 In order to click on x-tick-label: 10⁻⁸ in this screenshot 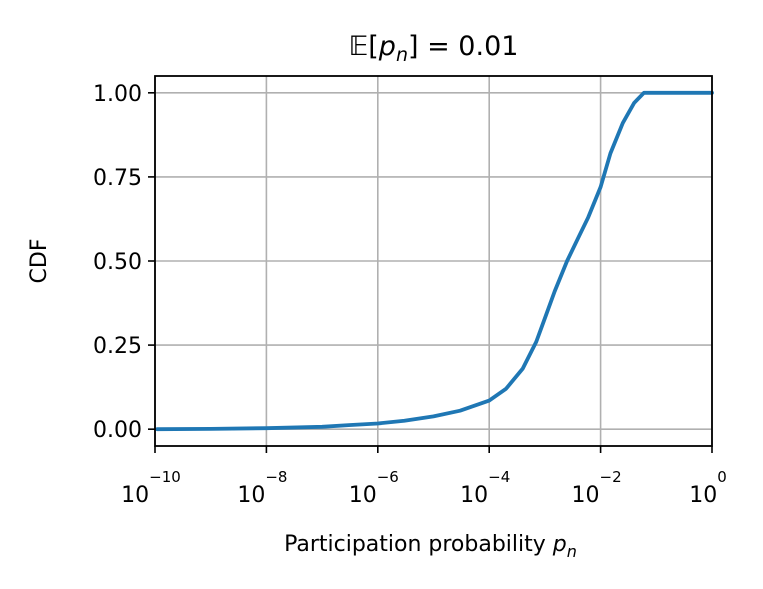, I will do `click(262, 488)`.